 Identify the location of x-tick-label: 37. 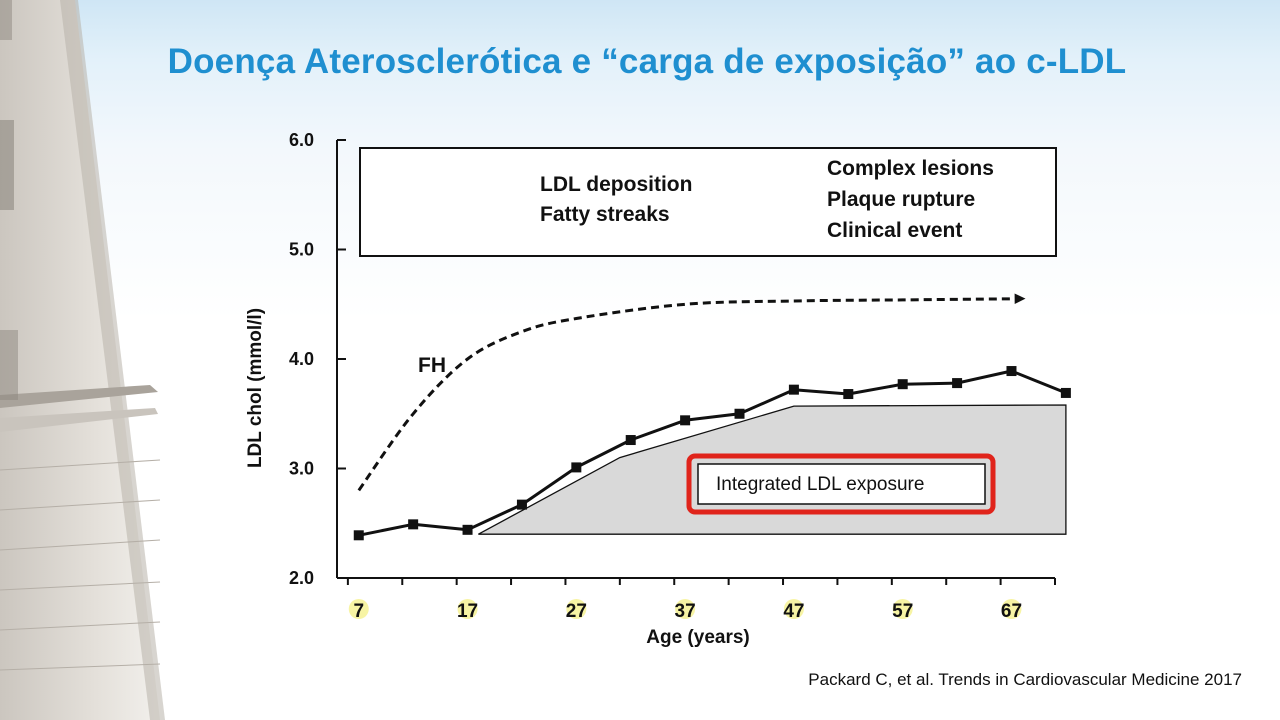
(685, 611).